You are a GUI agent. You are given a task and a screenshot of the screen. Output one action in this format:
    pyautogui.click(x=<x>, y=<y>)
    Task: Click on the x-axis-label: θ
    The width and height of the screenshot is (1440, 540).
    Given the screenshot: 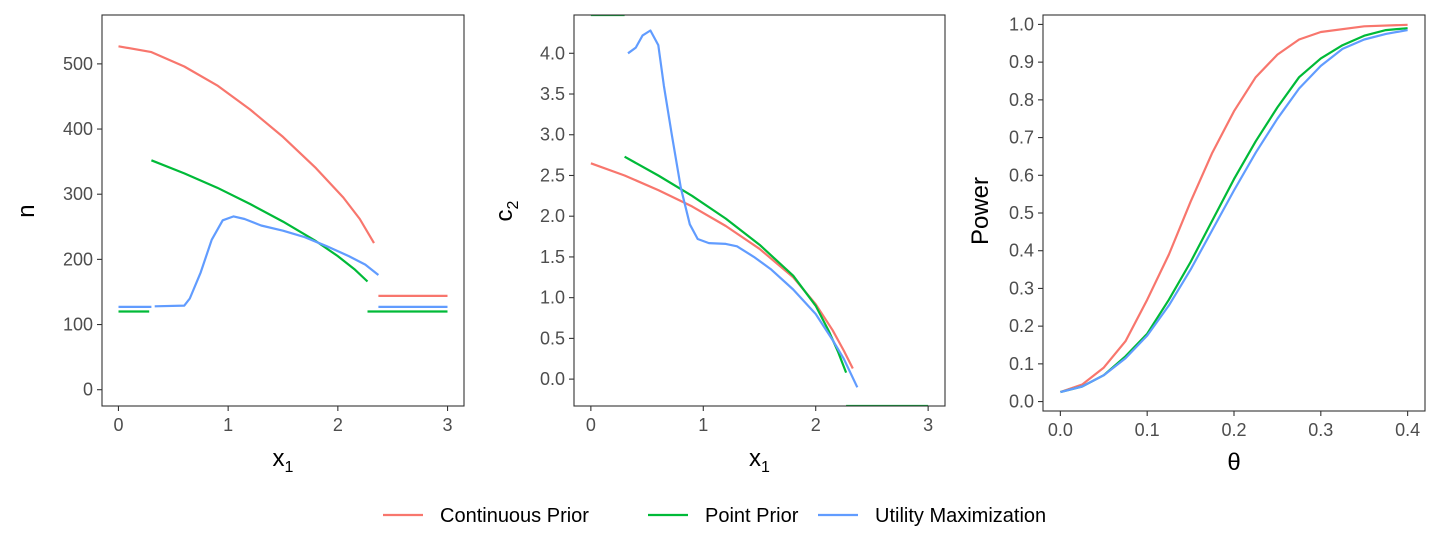 What is the action you would take?
    pyautogui.click(x=1233, y=462)
    